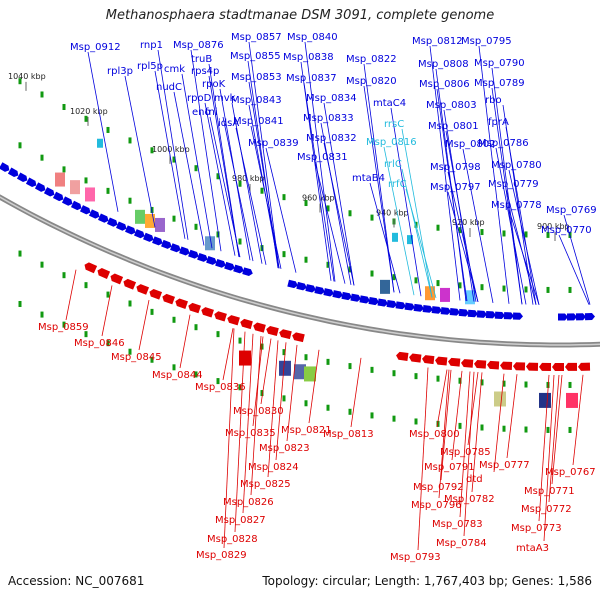 This screenshot has height=600, width=600. What do you see at coordinates (389, 103) in the screenshot?
I see `forward-gene-label: mtaC4` at bounding box center [389, 103].